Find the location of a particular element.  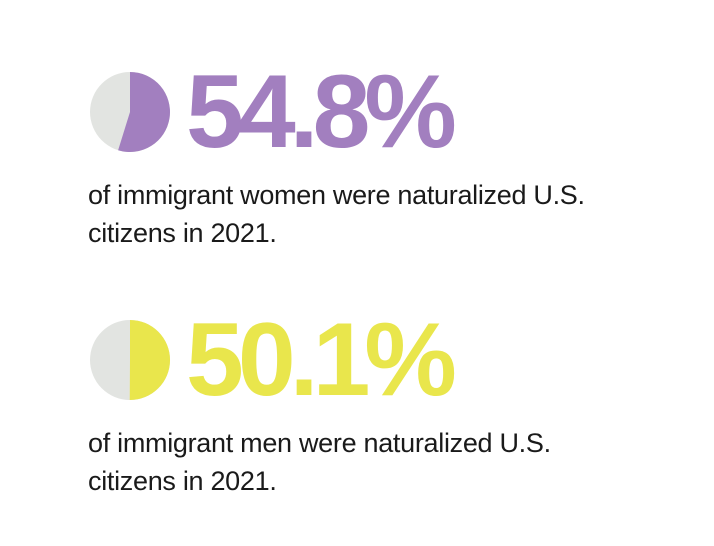

men-value-label: 50.1% is located at coordinates (321, 360).